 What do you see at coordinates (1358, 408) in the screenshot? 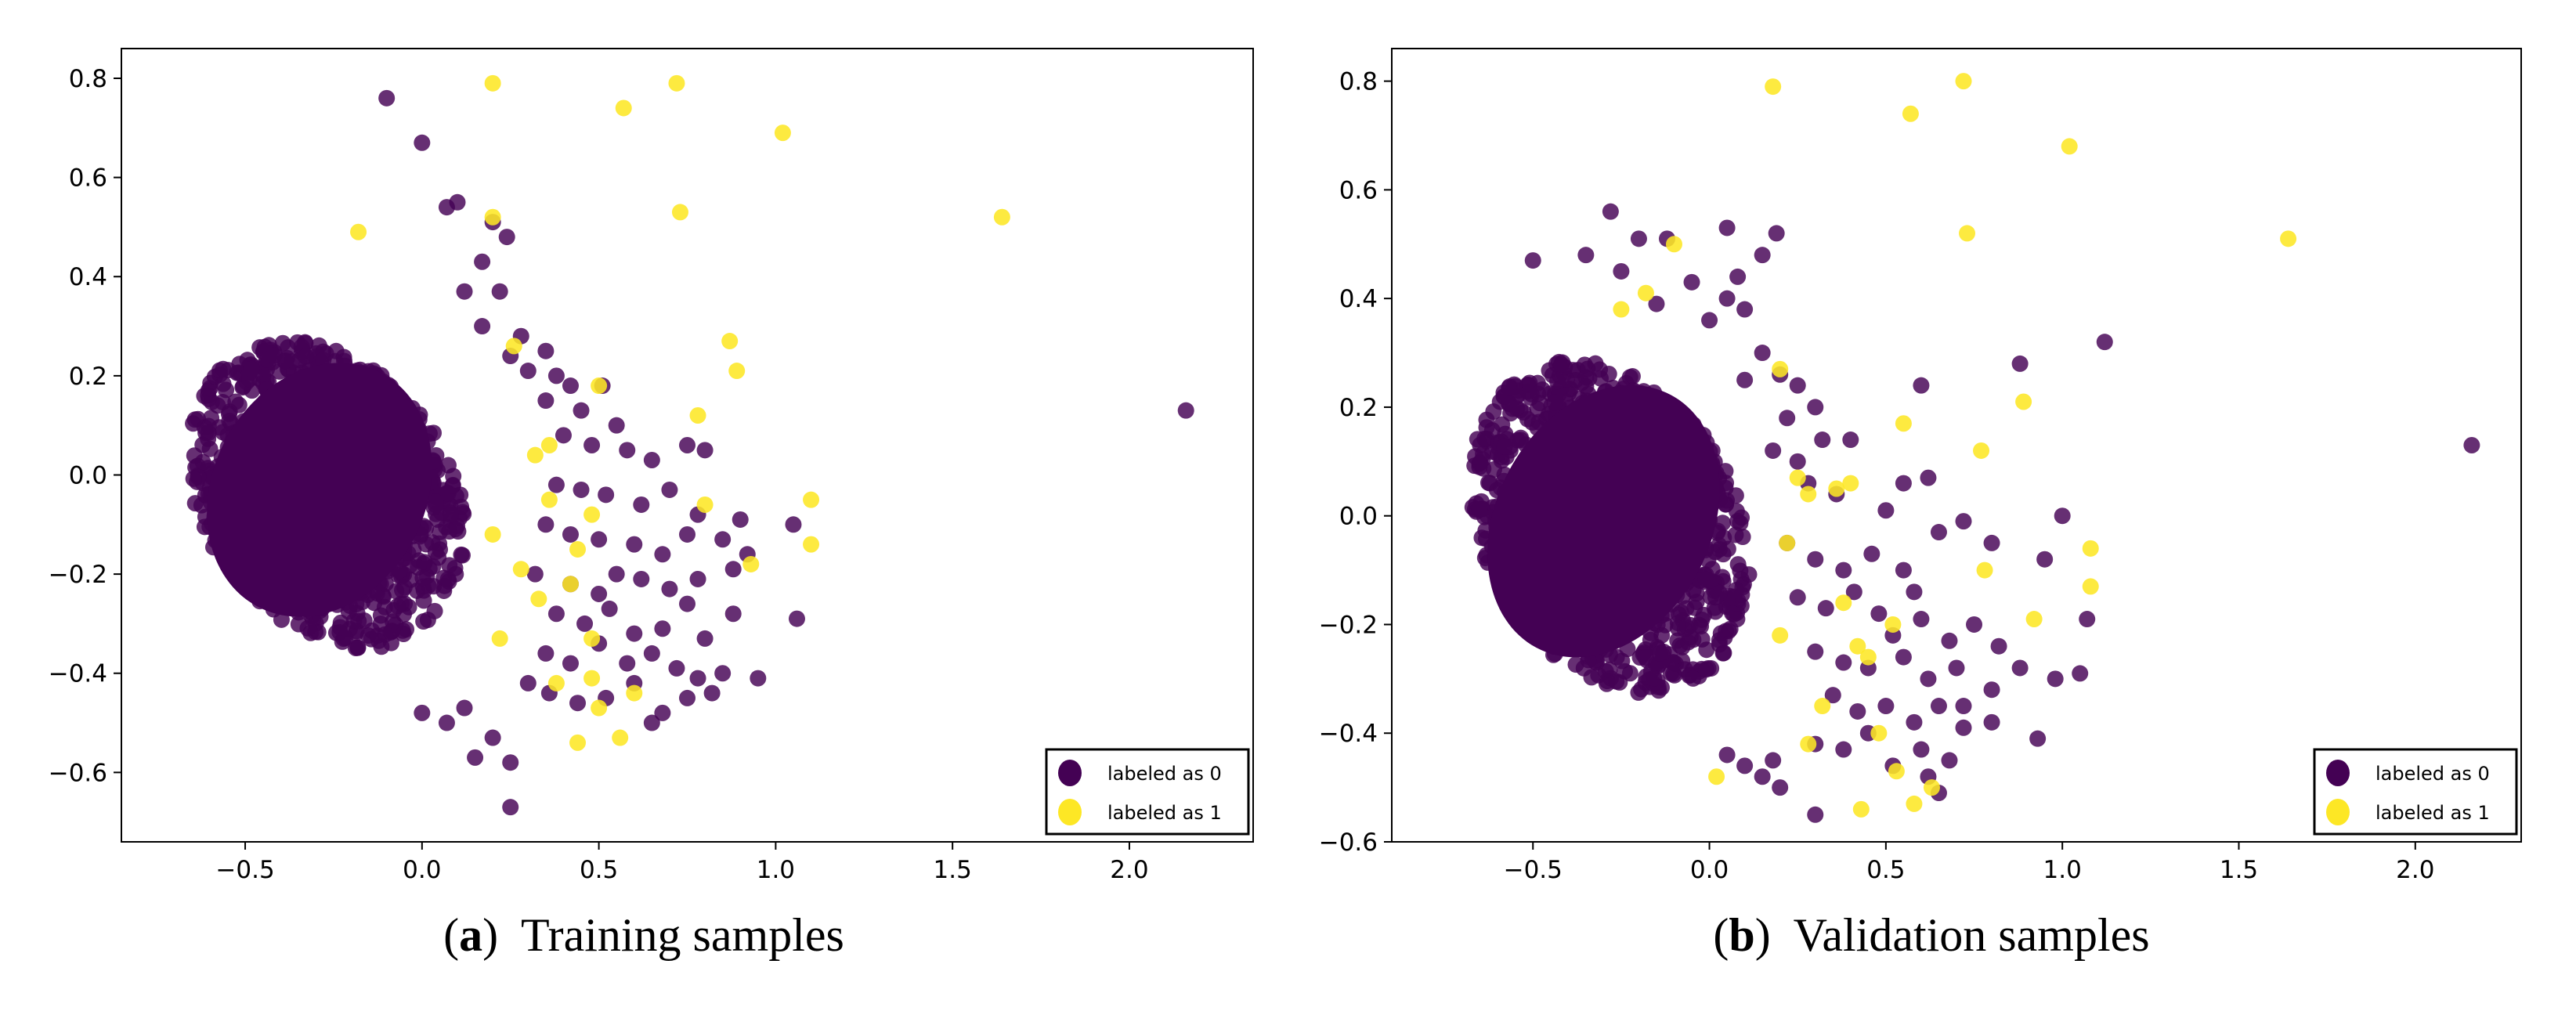
I see `y-tick-label: 0.2` at bounding box center [1358, 408].